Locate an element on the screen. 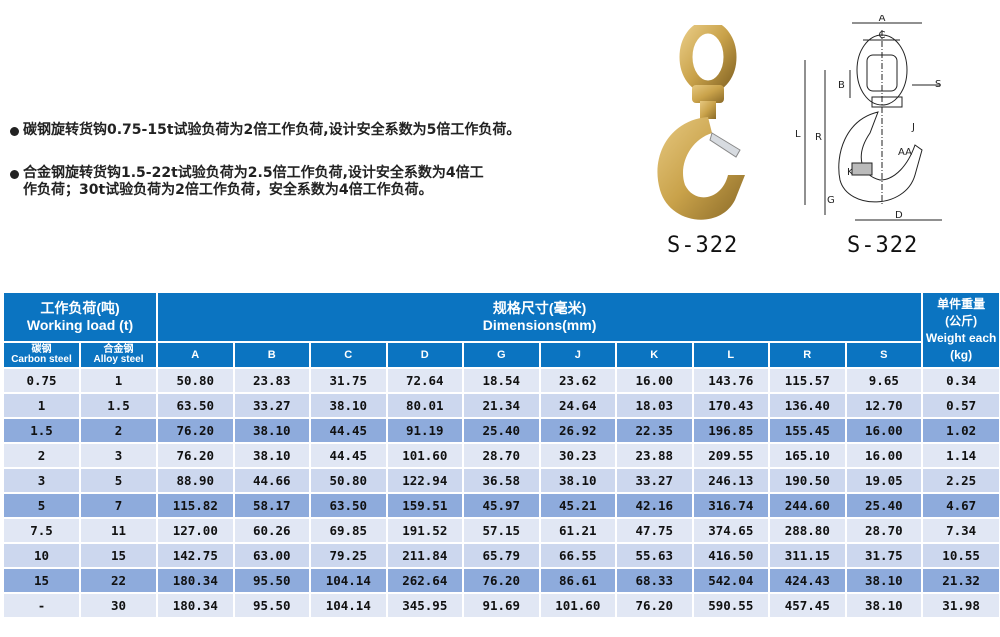 The height and width of the screenshot is (637, 1000). table-cell: 44.66 is located at coordinates (272, 480).